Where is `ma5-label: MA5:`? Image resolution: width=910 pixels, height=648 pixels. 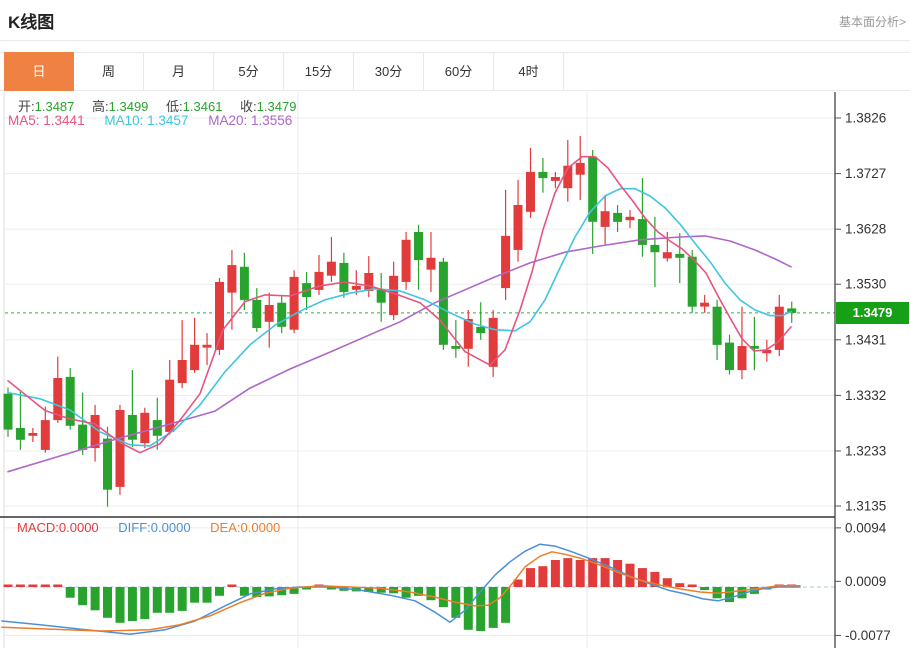 ma5-label: MA5: is located at coordinates (24, 120).